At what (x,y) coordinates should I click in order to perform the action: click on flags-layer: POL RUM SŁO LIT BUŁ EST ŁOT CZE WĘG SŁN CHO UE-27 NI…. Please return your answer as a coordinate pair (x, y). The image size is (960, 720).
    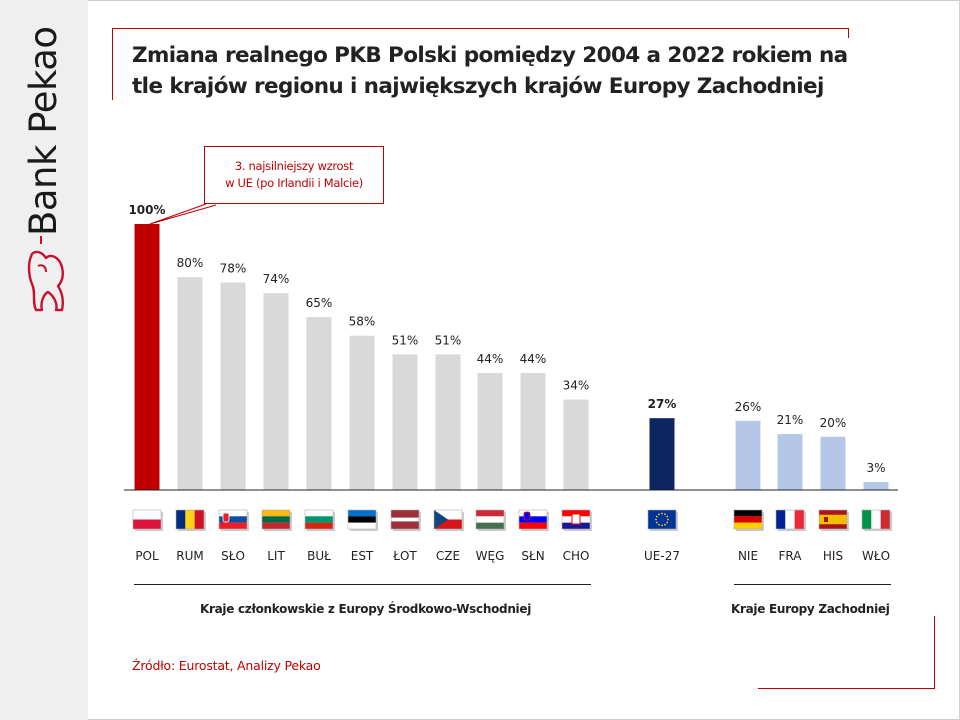
    Looking at the image, I should click on (512, 536).